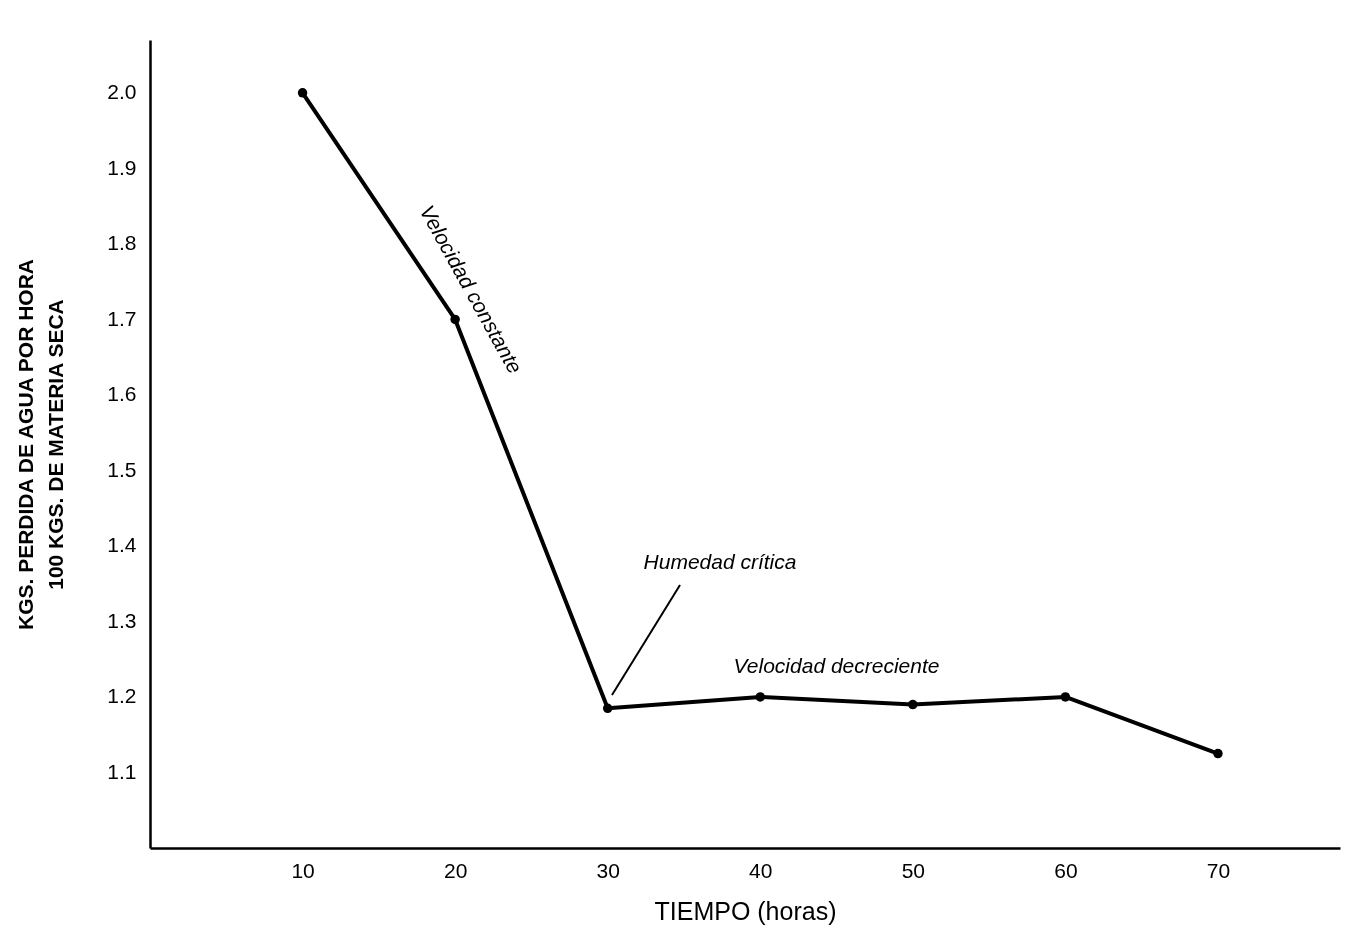 This screenshot has height=939, width=1349. Describe the element at coordinates (720, 561) in the screenshot. I see `annotation: Humedad crítica` at that location.